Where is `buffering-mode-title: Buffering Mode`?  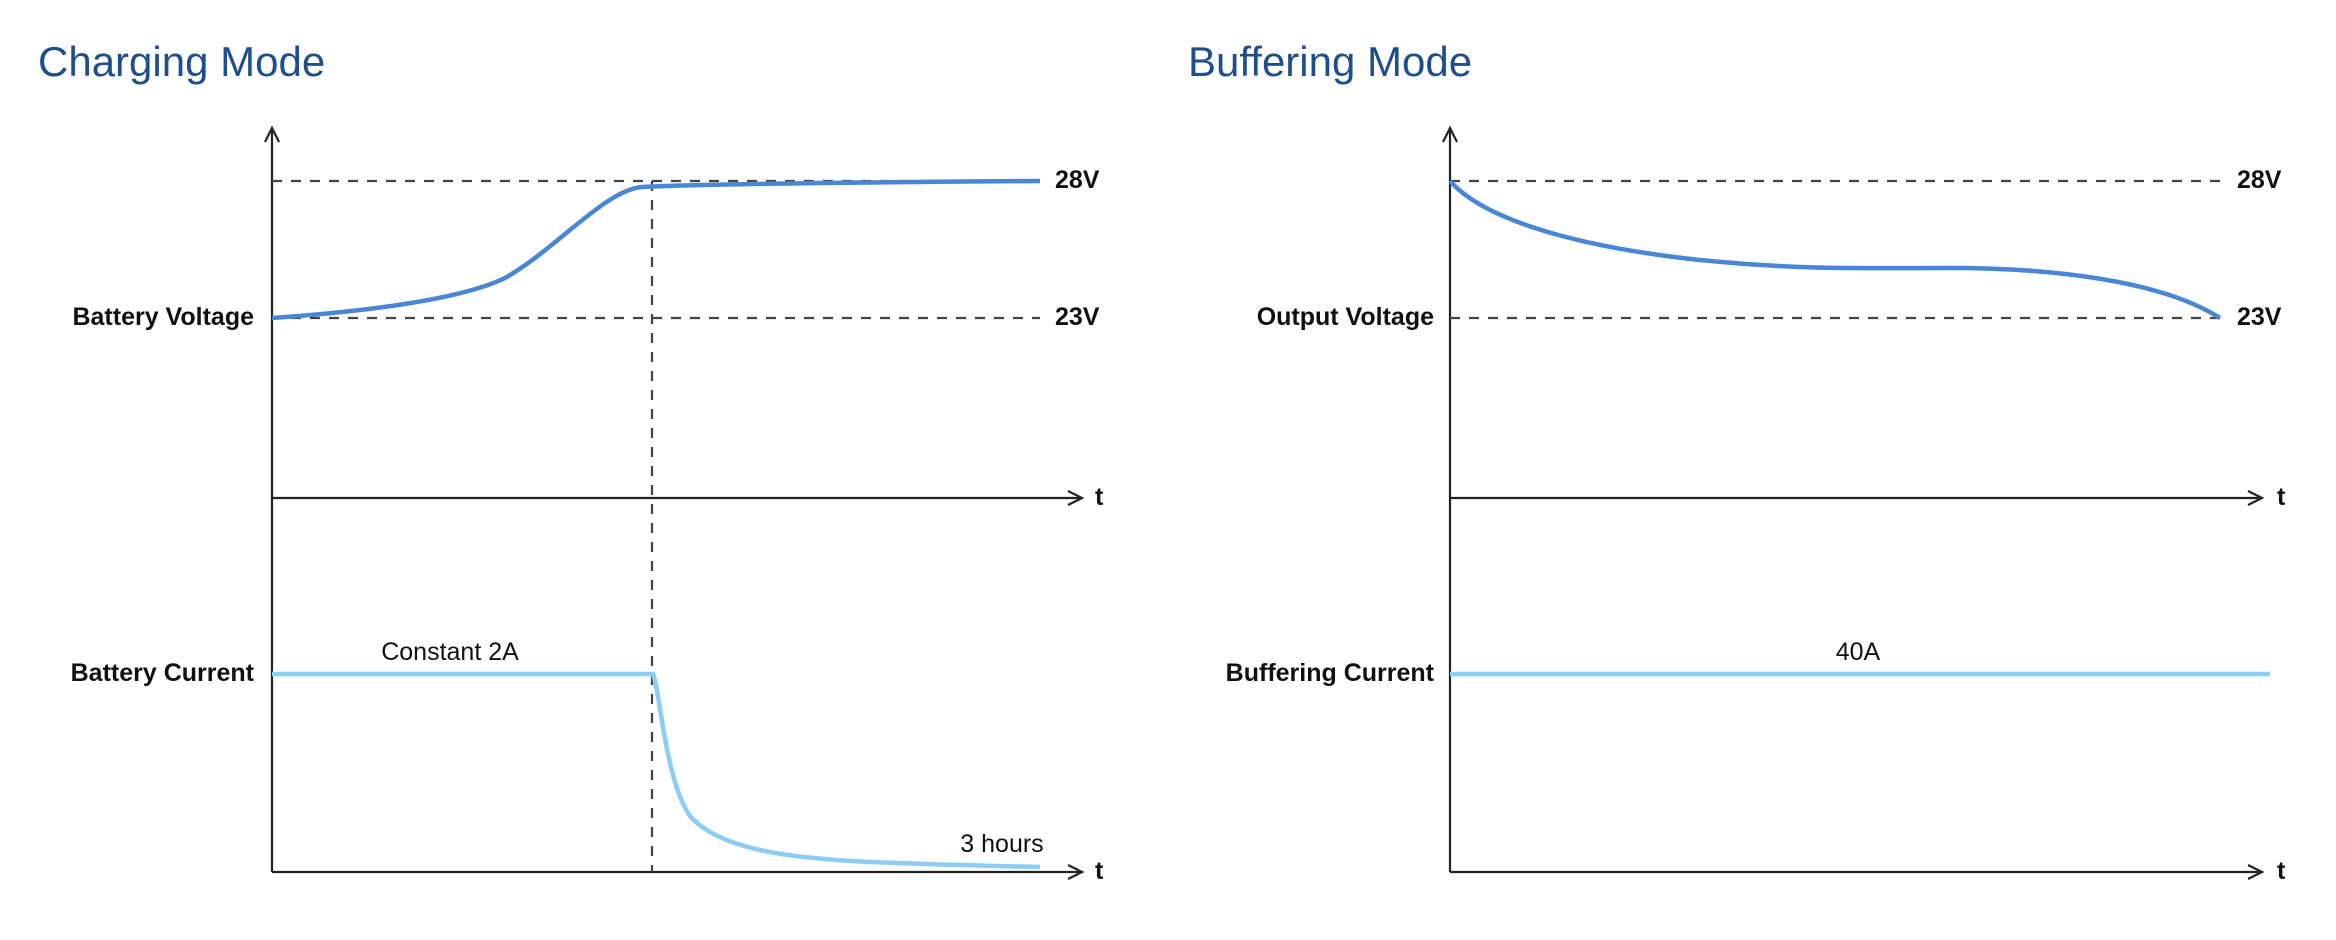 buffering-mode-title: Buffering Mode is located at coordinates (1330, 61).